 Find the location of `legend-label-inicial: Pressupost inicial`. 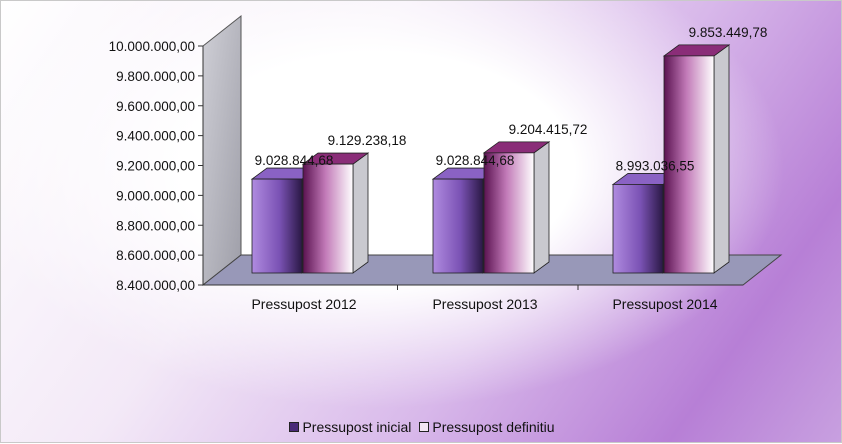

legend-label-inicial: Pressupost inicial is located at coordinates (357, 427).